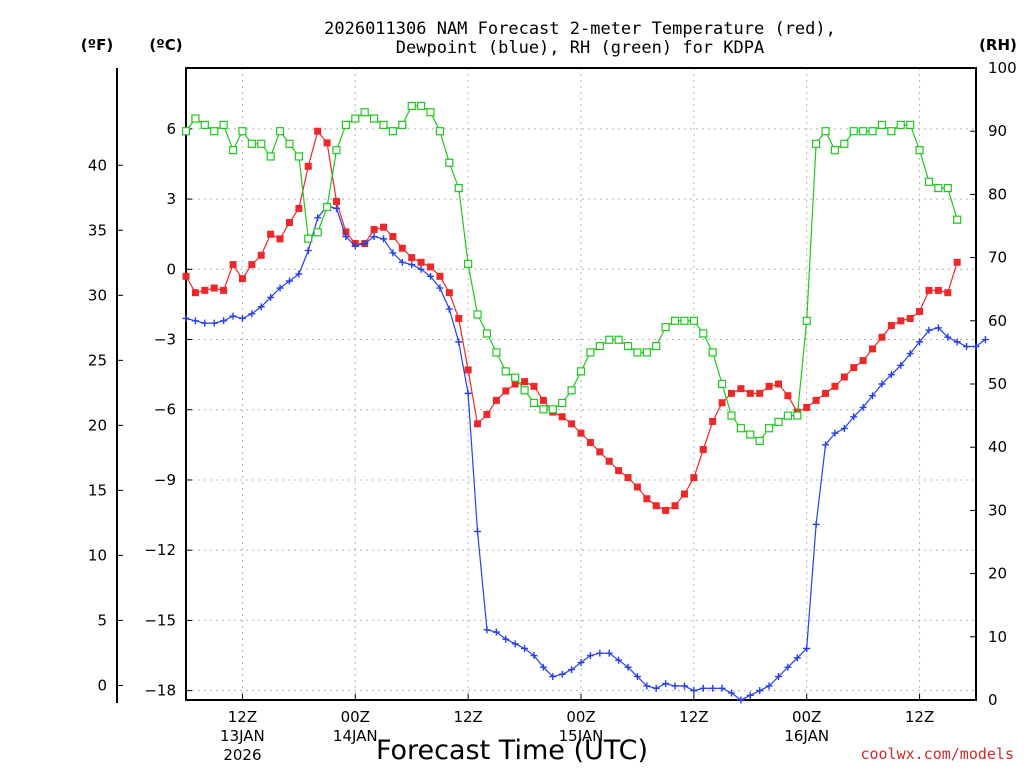 The height and width of the screenshot is (768, 1024). I want to click on rh-tick-label: 20, so click(997, 574).